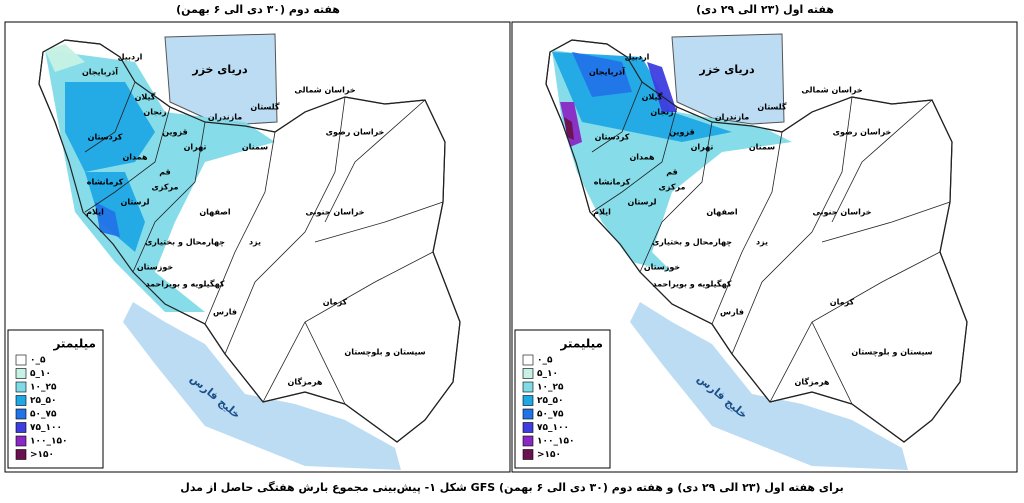  I want to click on province-label: خراسان شمالی, so click(325, 90).